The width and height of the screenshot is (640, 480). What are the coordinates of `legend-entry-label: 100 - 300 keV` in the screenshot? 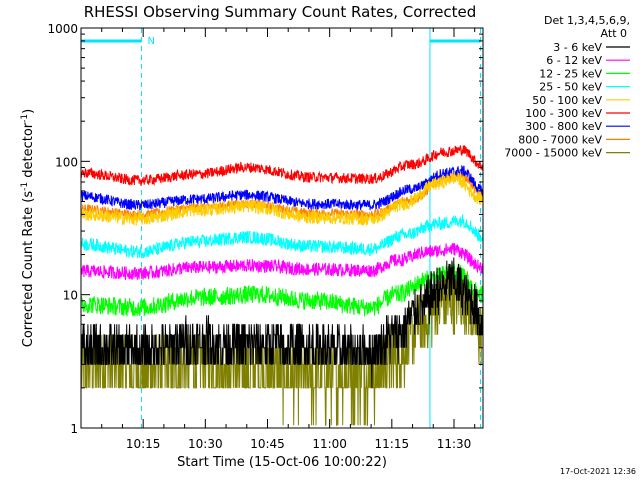 It's located at (563, 113).